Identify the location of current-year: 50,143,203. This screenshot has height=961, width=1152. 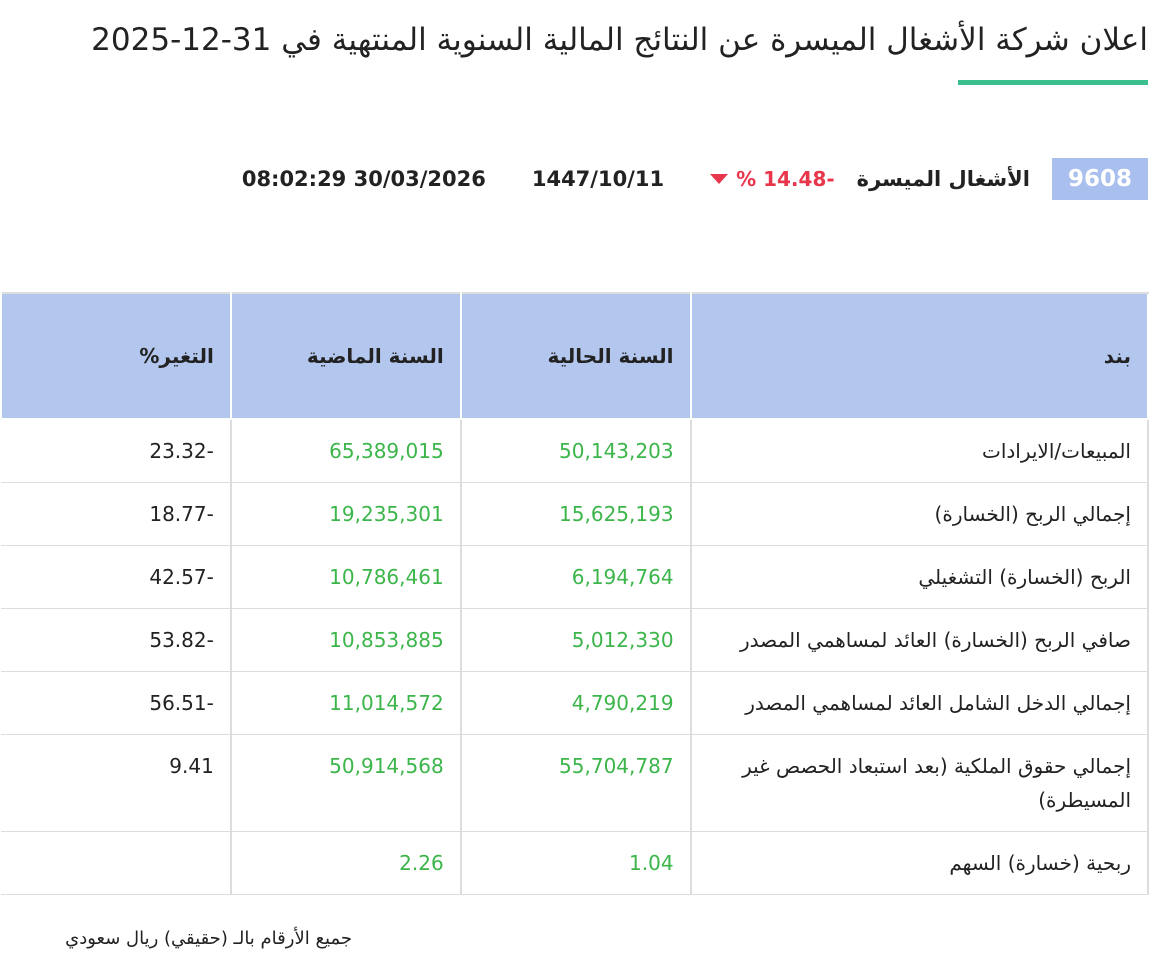
(576, 451).